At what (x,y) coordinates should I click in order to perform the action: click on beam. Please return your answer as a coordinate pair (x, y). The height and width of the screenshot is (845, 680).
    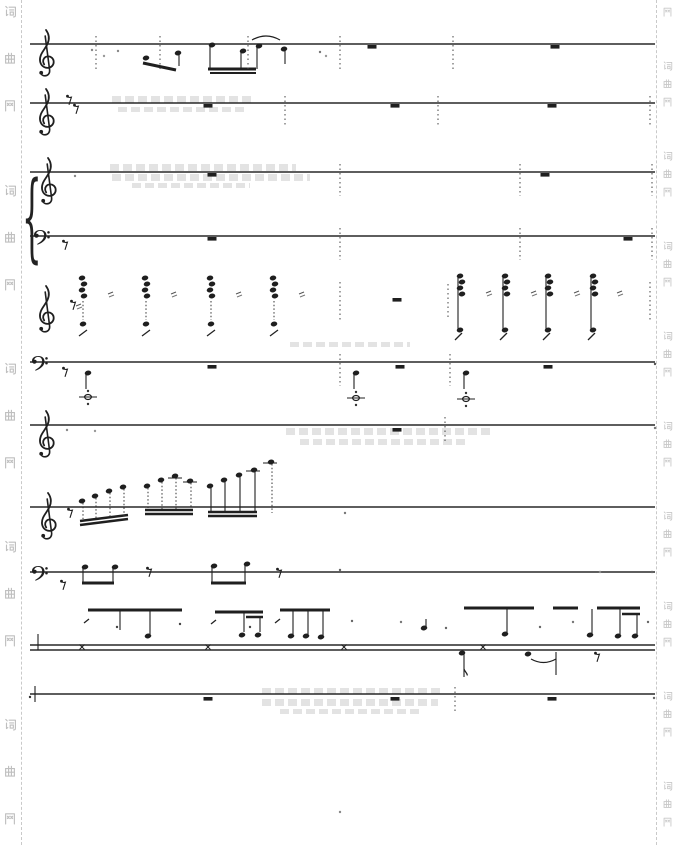
    Looking at the image, I should click on (159, 66).